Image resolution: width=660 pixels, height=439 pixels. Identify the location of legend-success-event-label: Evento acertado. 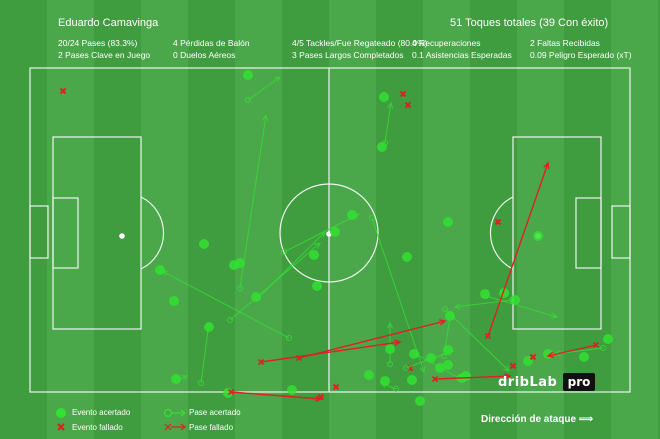
(101, 412).